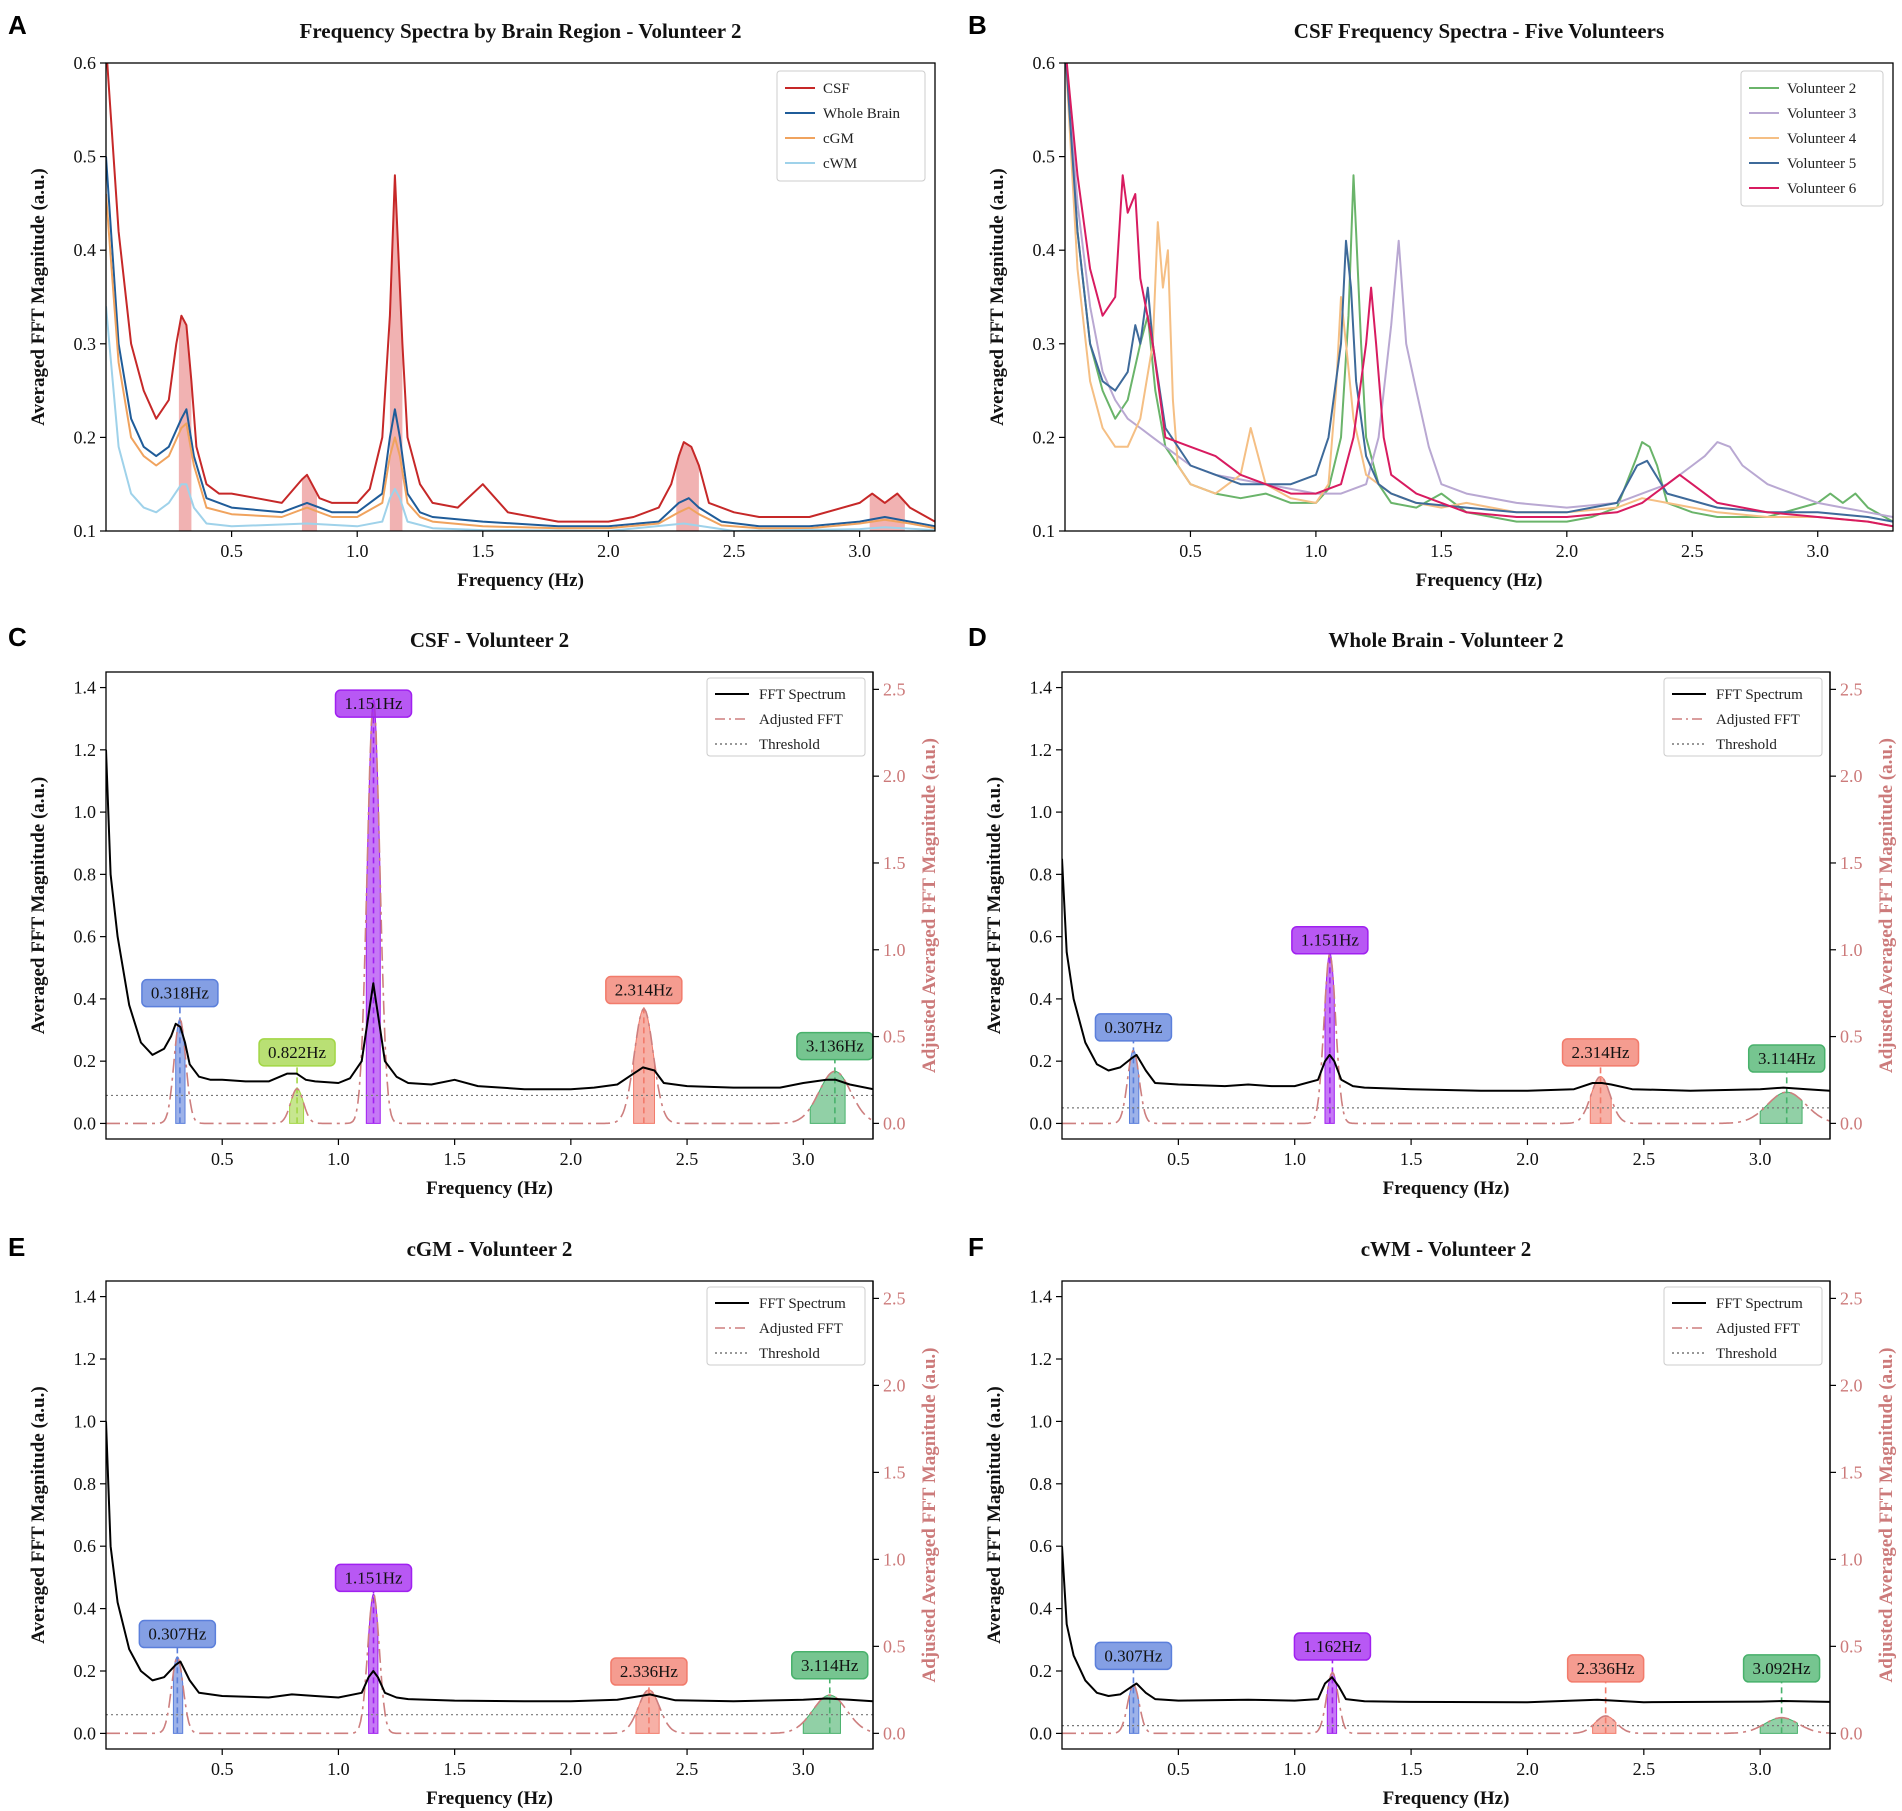  I want to click on panel-letter: F, so click(976, 1247).